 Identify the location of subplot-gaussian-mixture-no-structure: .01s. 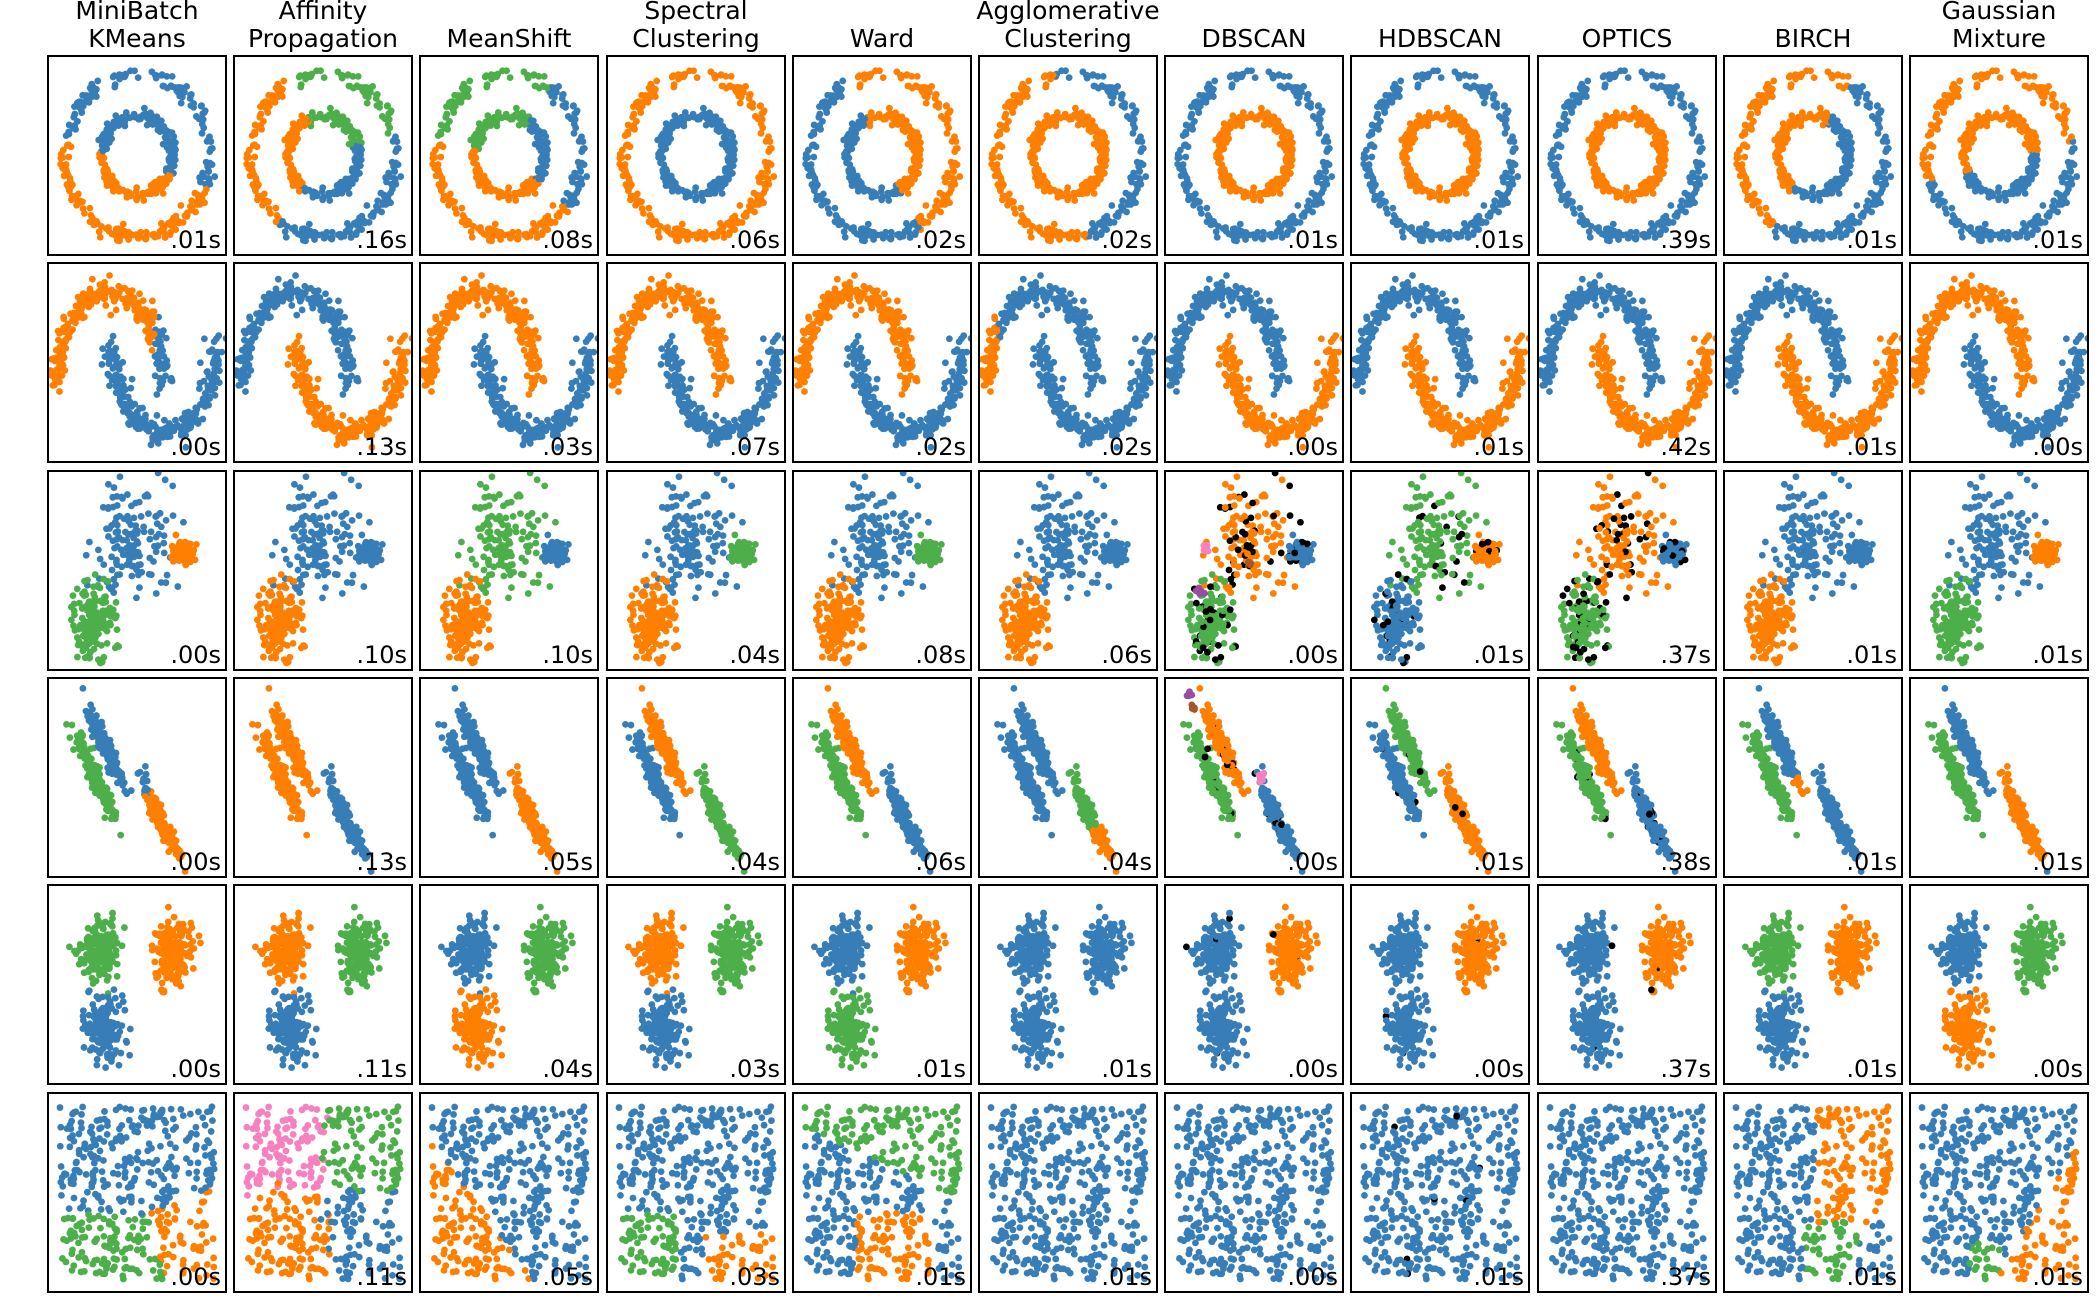
(1999, 1192).